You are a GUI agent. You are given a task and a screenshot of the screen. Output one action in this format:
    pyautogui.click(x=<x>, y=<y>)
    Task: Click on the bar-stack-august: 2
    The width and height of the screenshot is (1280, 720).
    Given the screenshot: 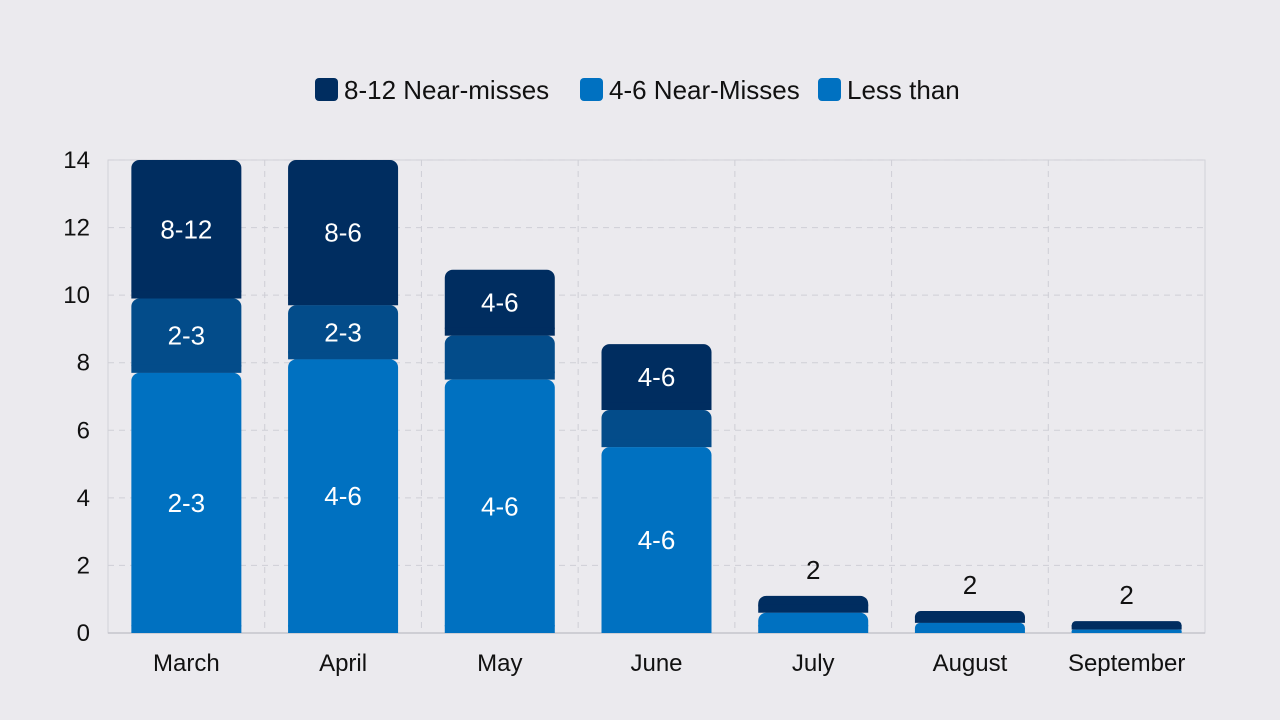 What is the action you would take?
    pyautogui.click(x=969, y=601)
    